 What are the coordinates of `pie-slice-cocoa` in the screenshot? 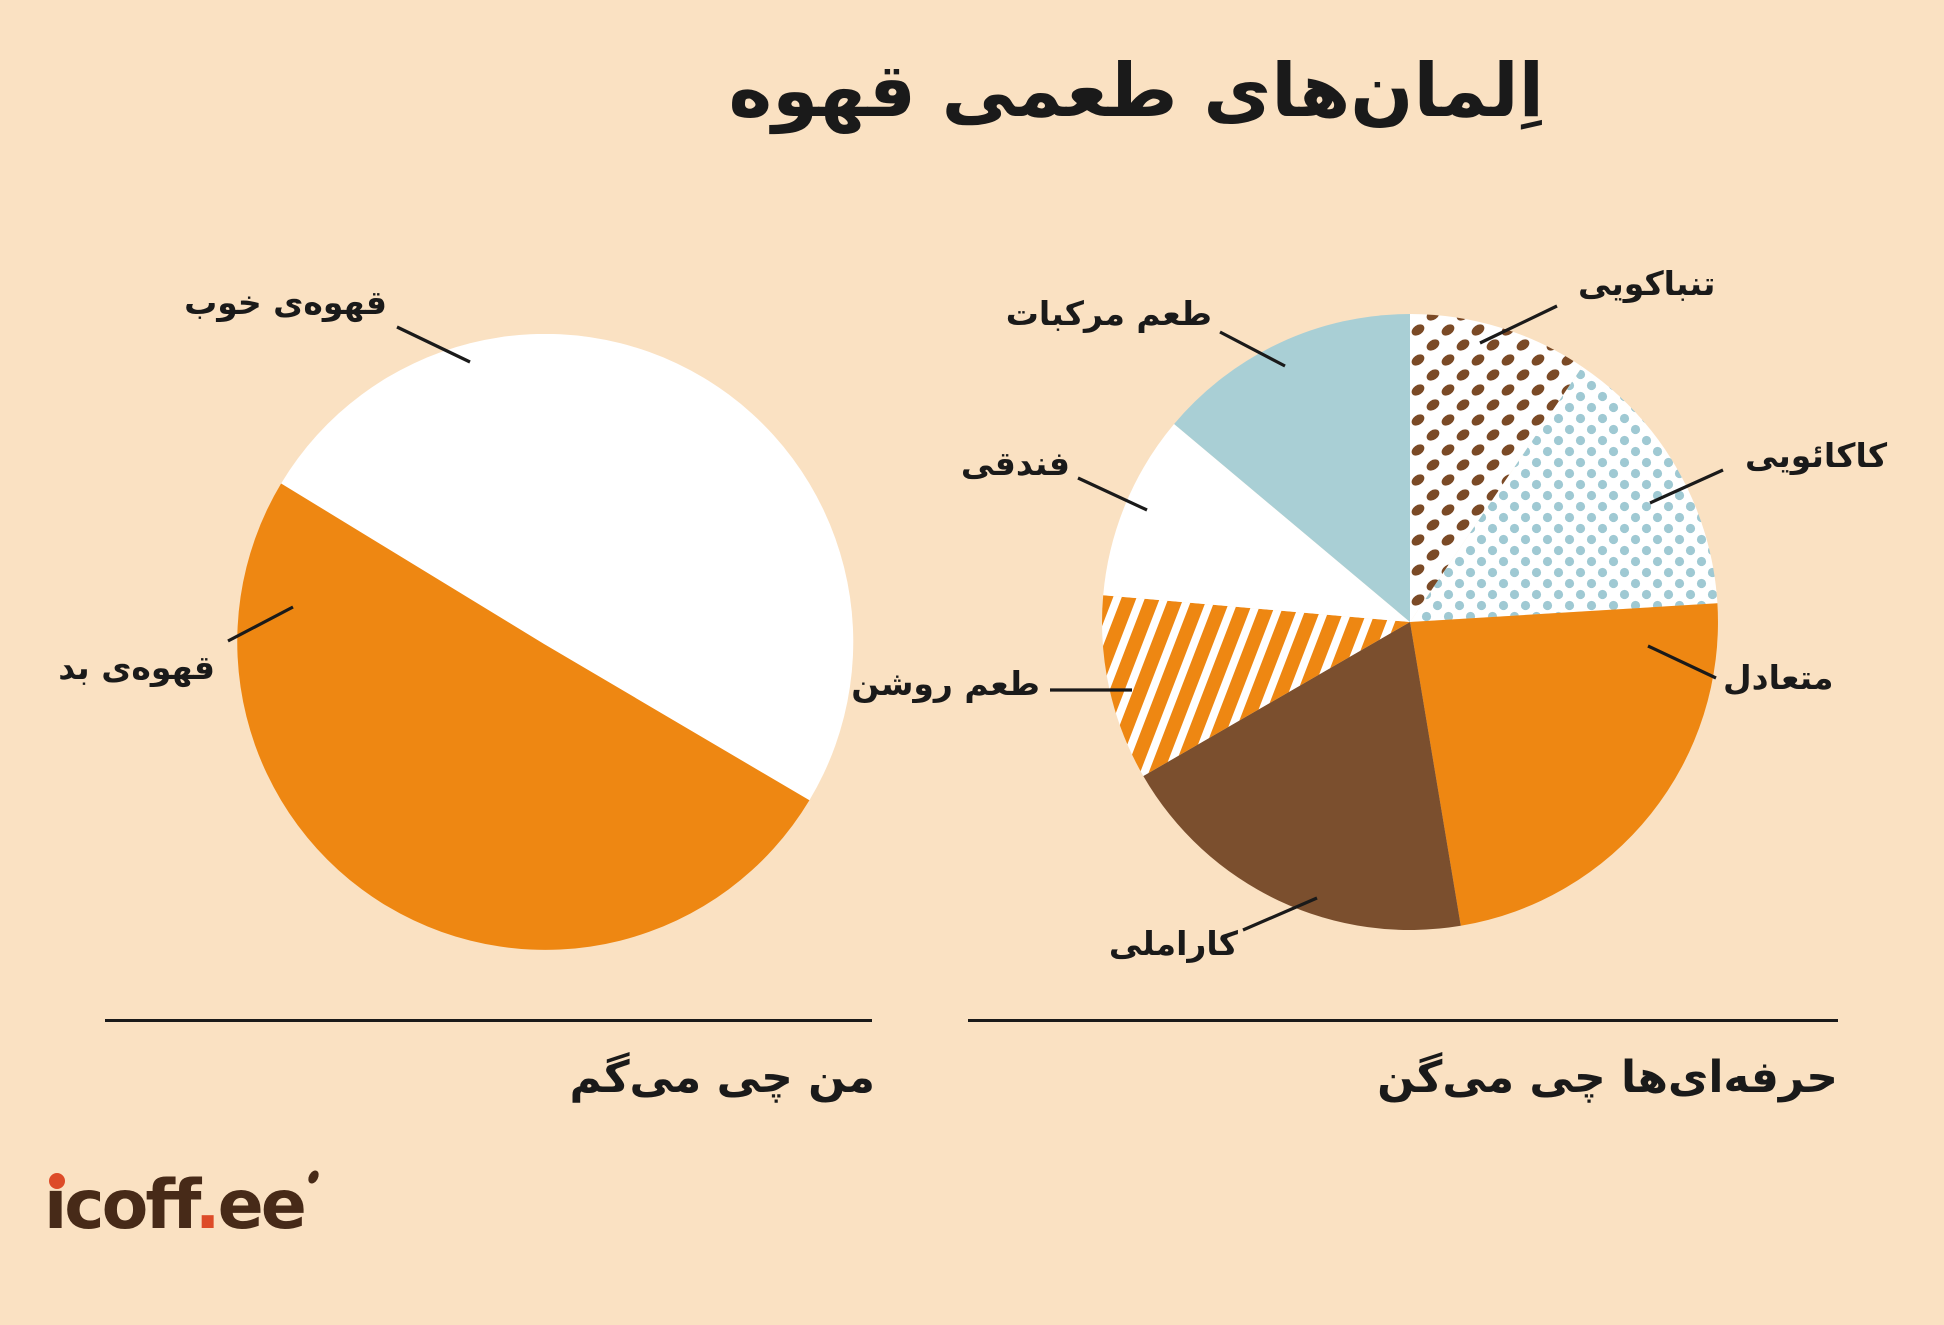 It's located at (1564, 494).